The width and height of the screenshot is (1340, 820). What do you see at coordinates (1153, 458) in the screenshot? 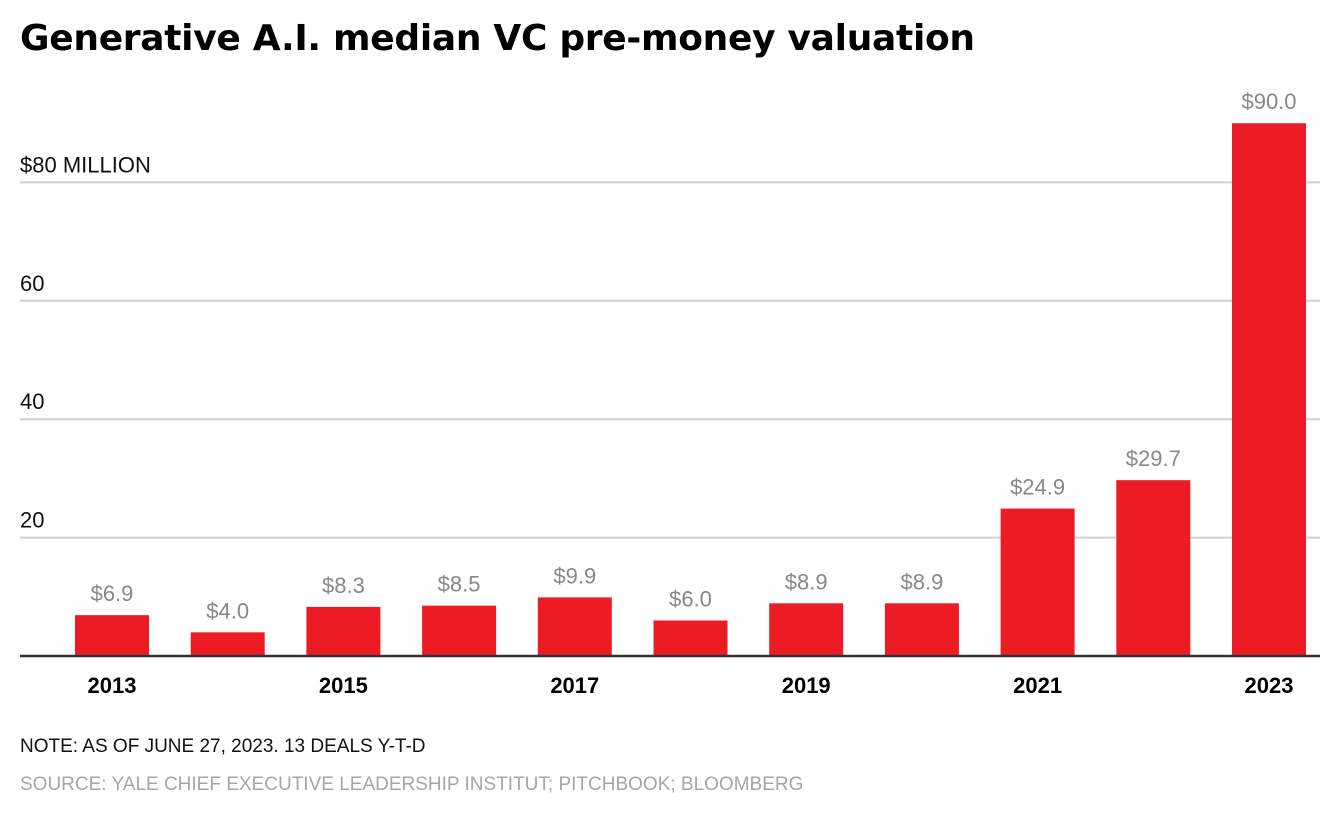
I see `data-label: $29.7` at bounding box center [1153, 458].